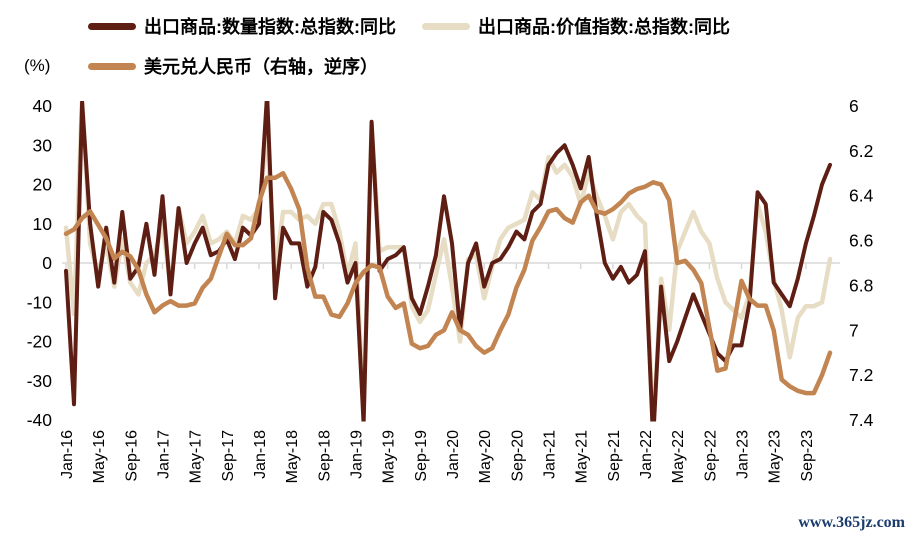 Image resolution: width=912 pixels, height=537 pixels. What do you see at coordinates (47, 263) in the screenshot?
I see `left-axis-tick-label: 0` at bounding box center [47, 263].